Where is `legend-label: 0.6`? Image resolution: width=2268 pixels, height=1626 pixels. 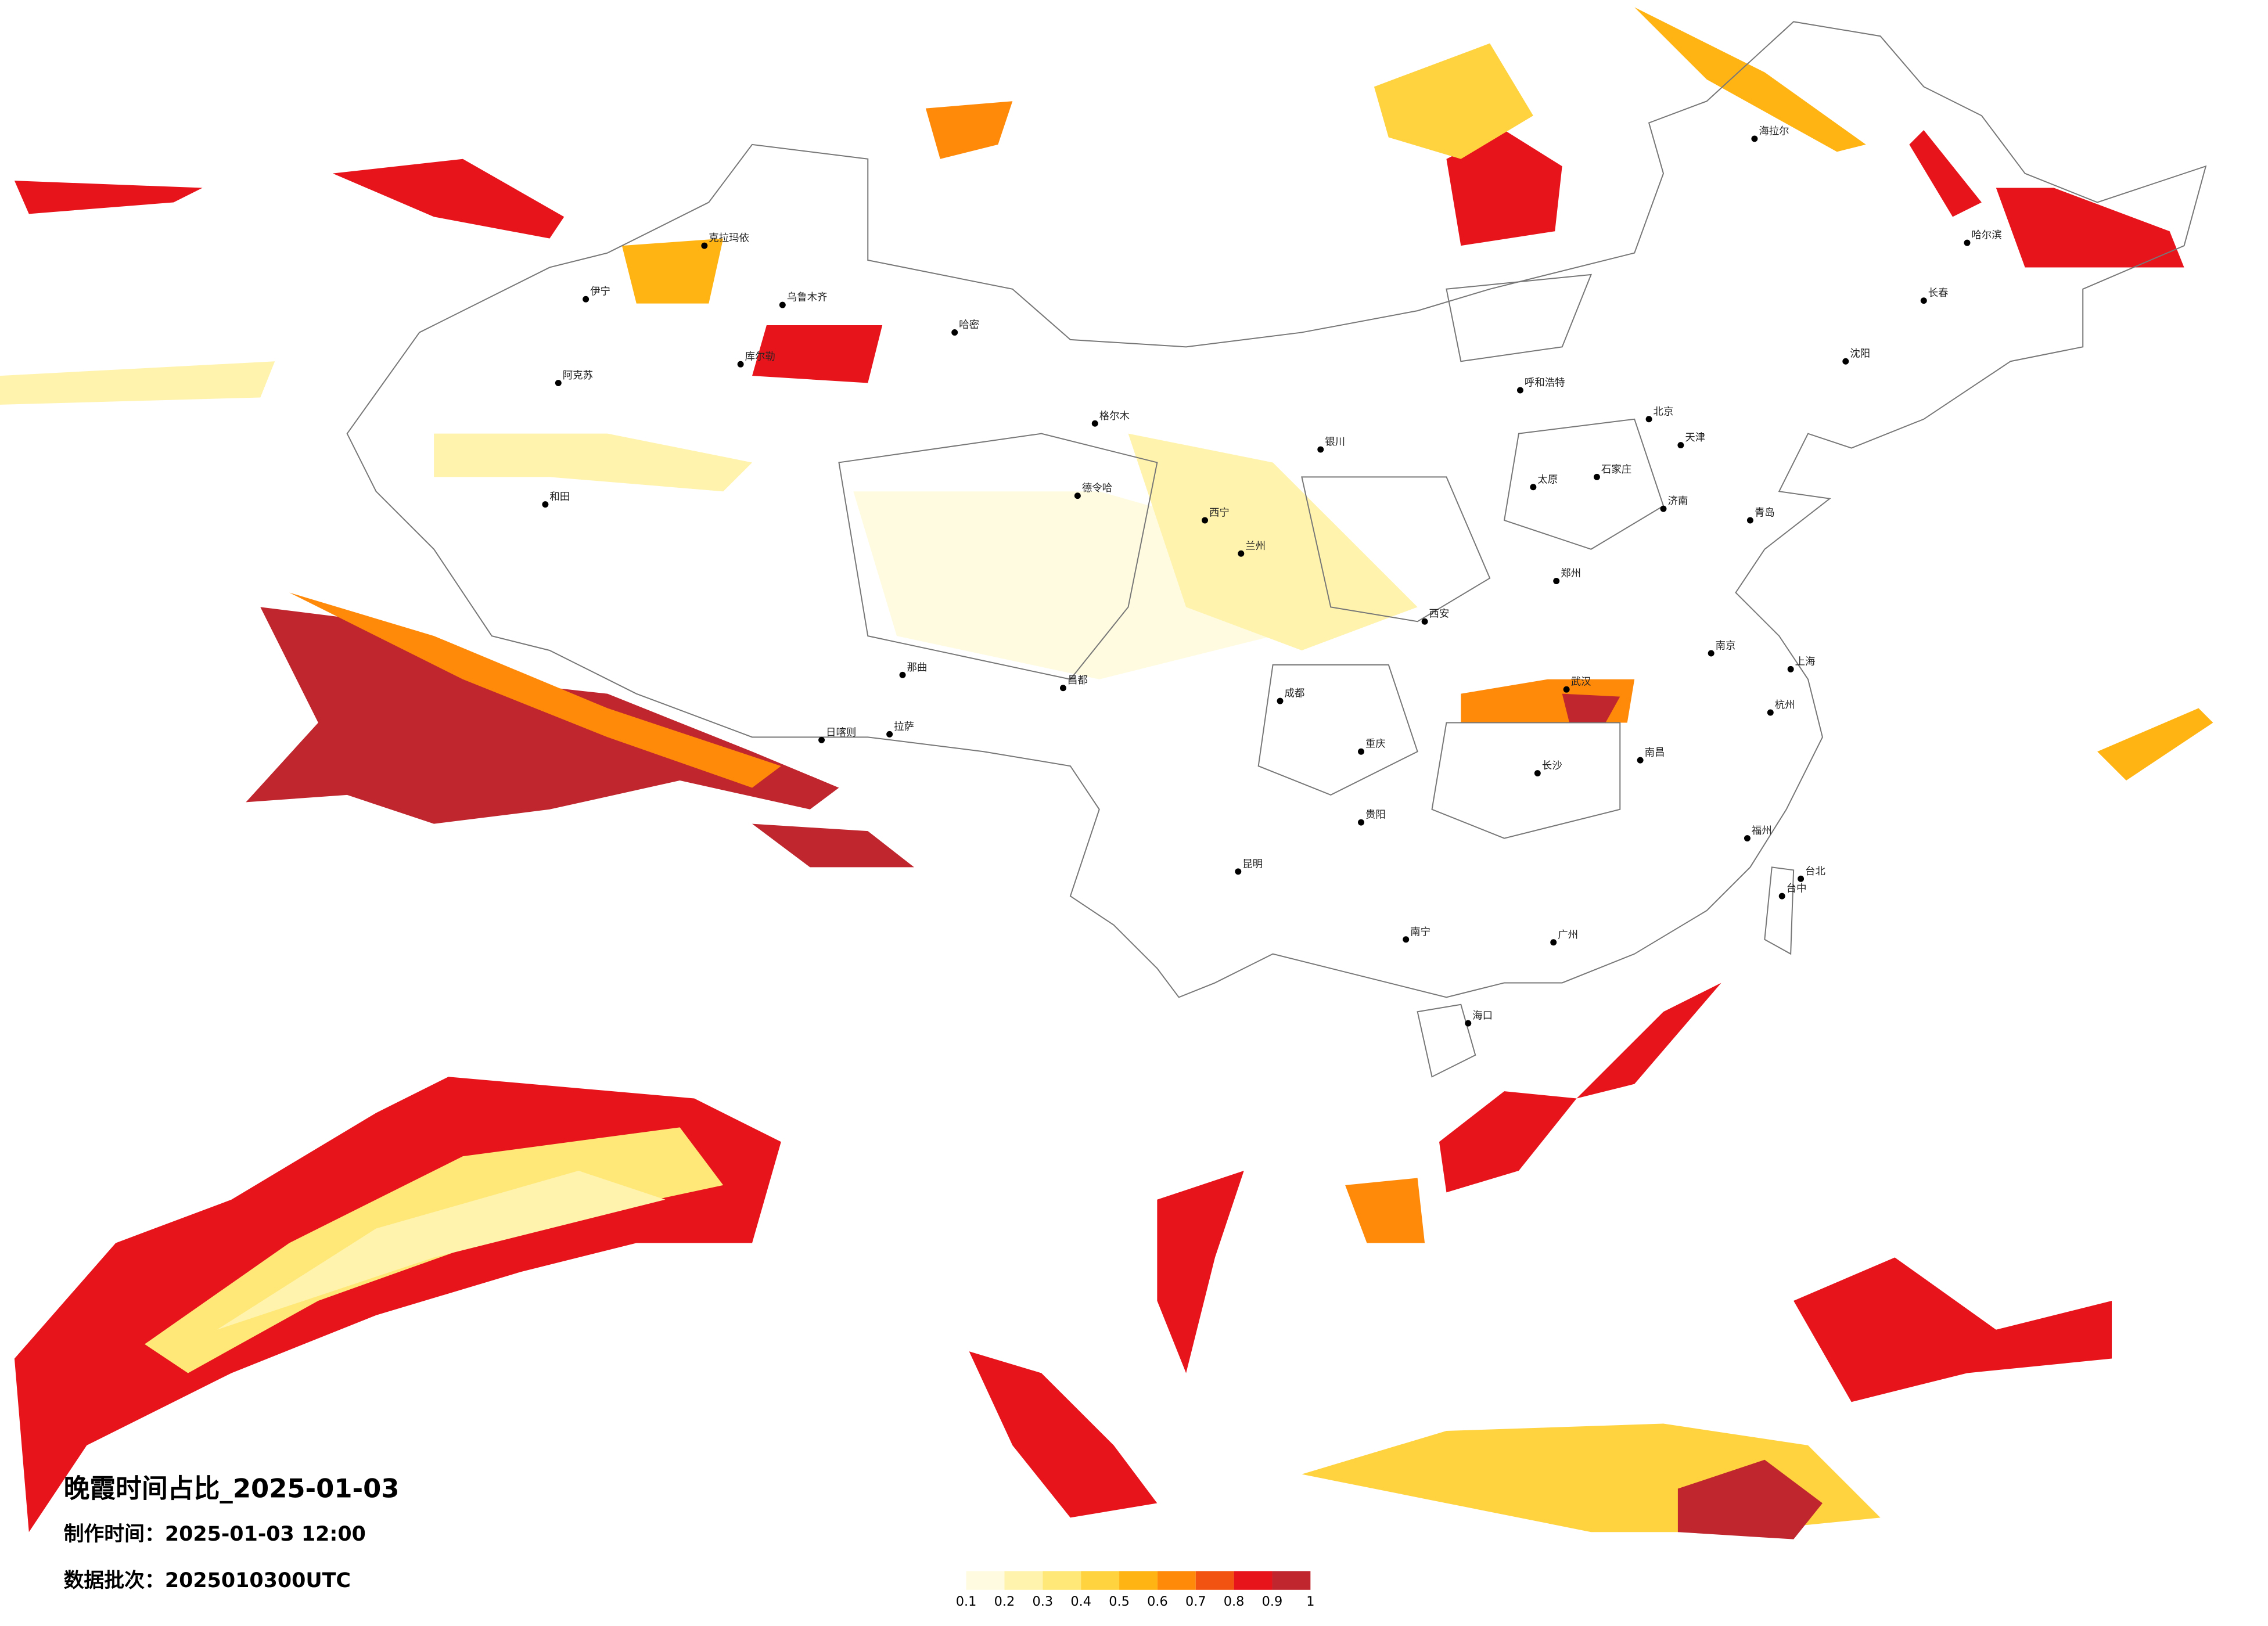
legend-label: 0.6 is located at coordinates (1157, 1601).